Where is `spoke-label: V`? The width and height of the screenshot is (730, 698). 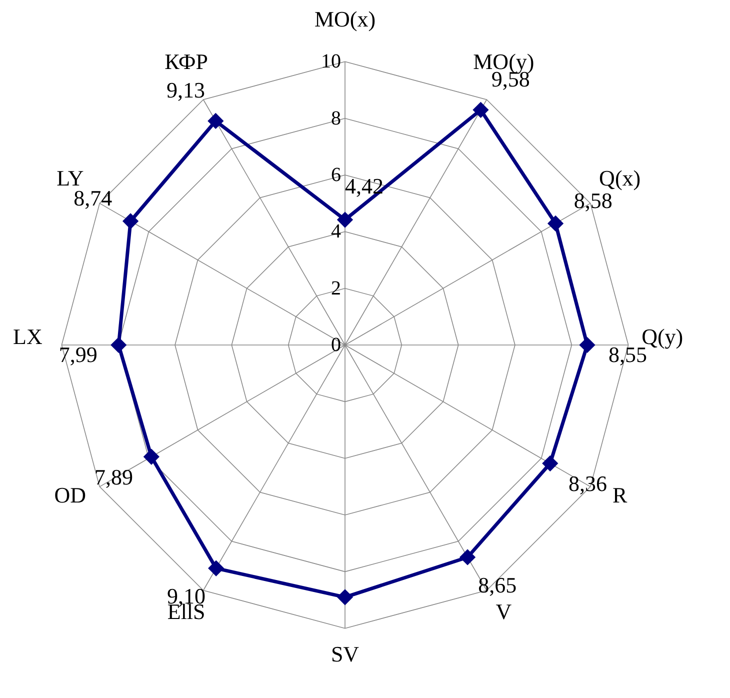 spoke-label: V is located at coordinates (504, 611).